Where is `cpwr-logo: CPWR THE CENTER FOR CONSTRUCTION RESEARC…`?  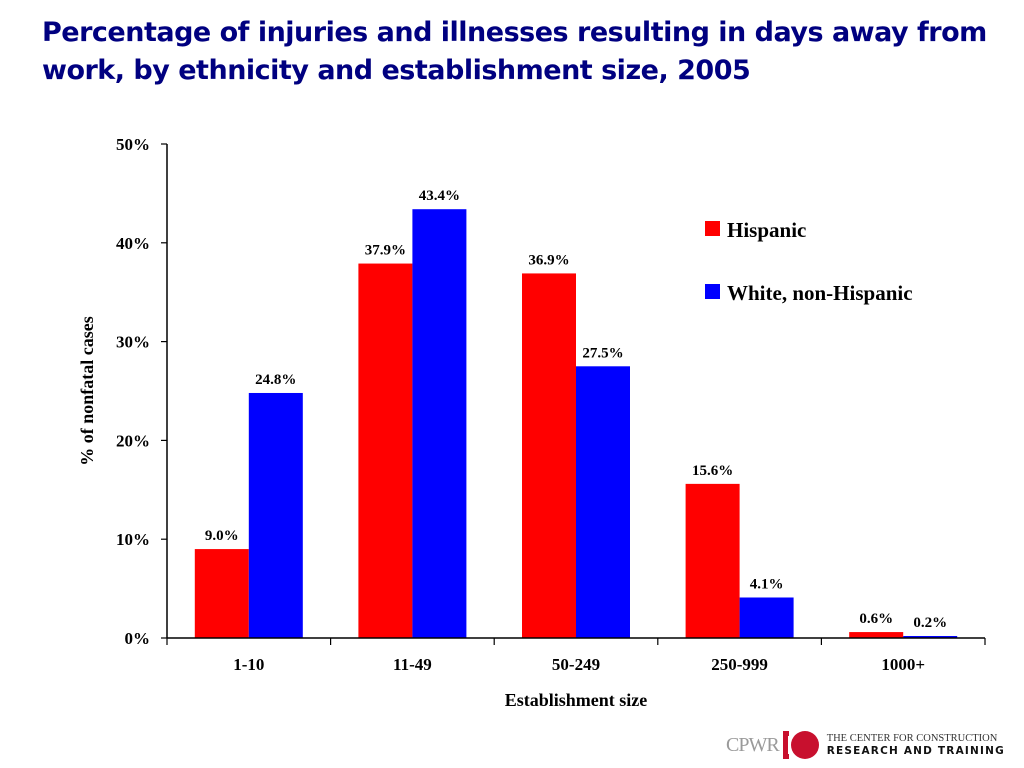
cpwr-logo: CPWR THE CENTER FOR CONSTRUCTION RESEARC… is located at coordinates (865, 745).